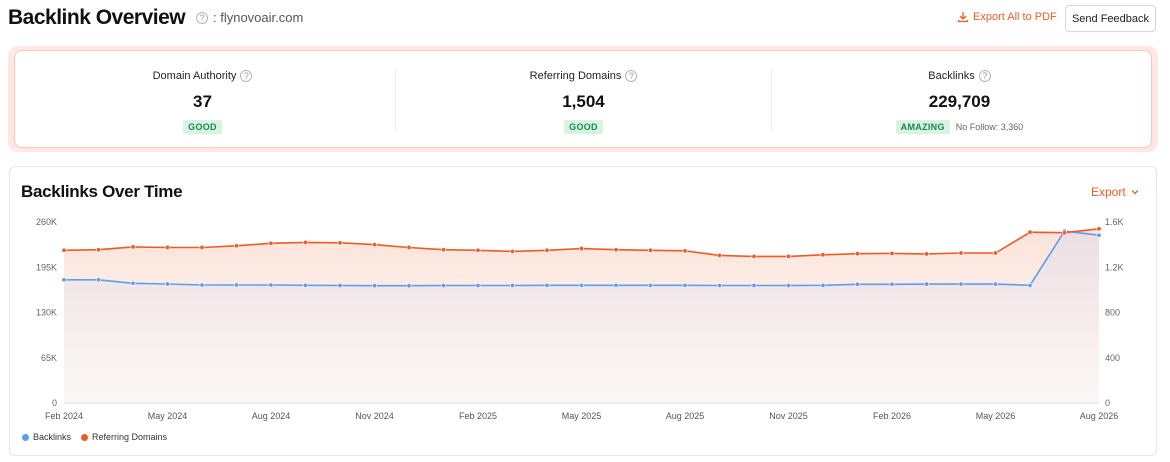 The image size is (1170, 462). I want to click on metric-value: 1,504, so click(583, 101).